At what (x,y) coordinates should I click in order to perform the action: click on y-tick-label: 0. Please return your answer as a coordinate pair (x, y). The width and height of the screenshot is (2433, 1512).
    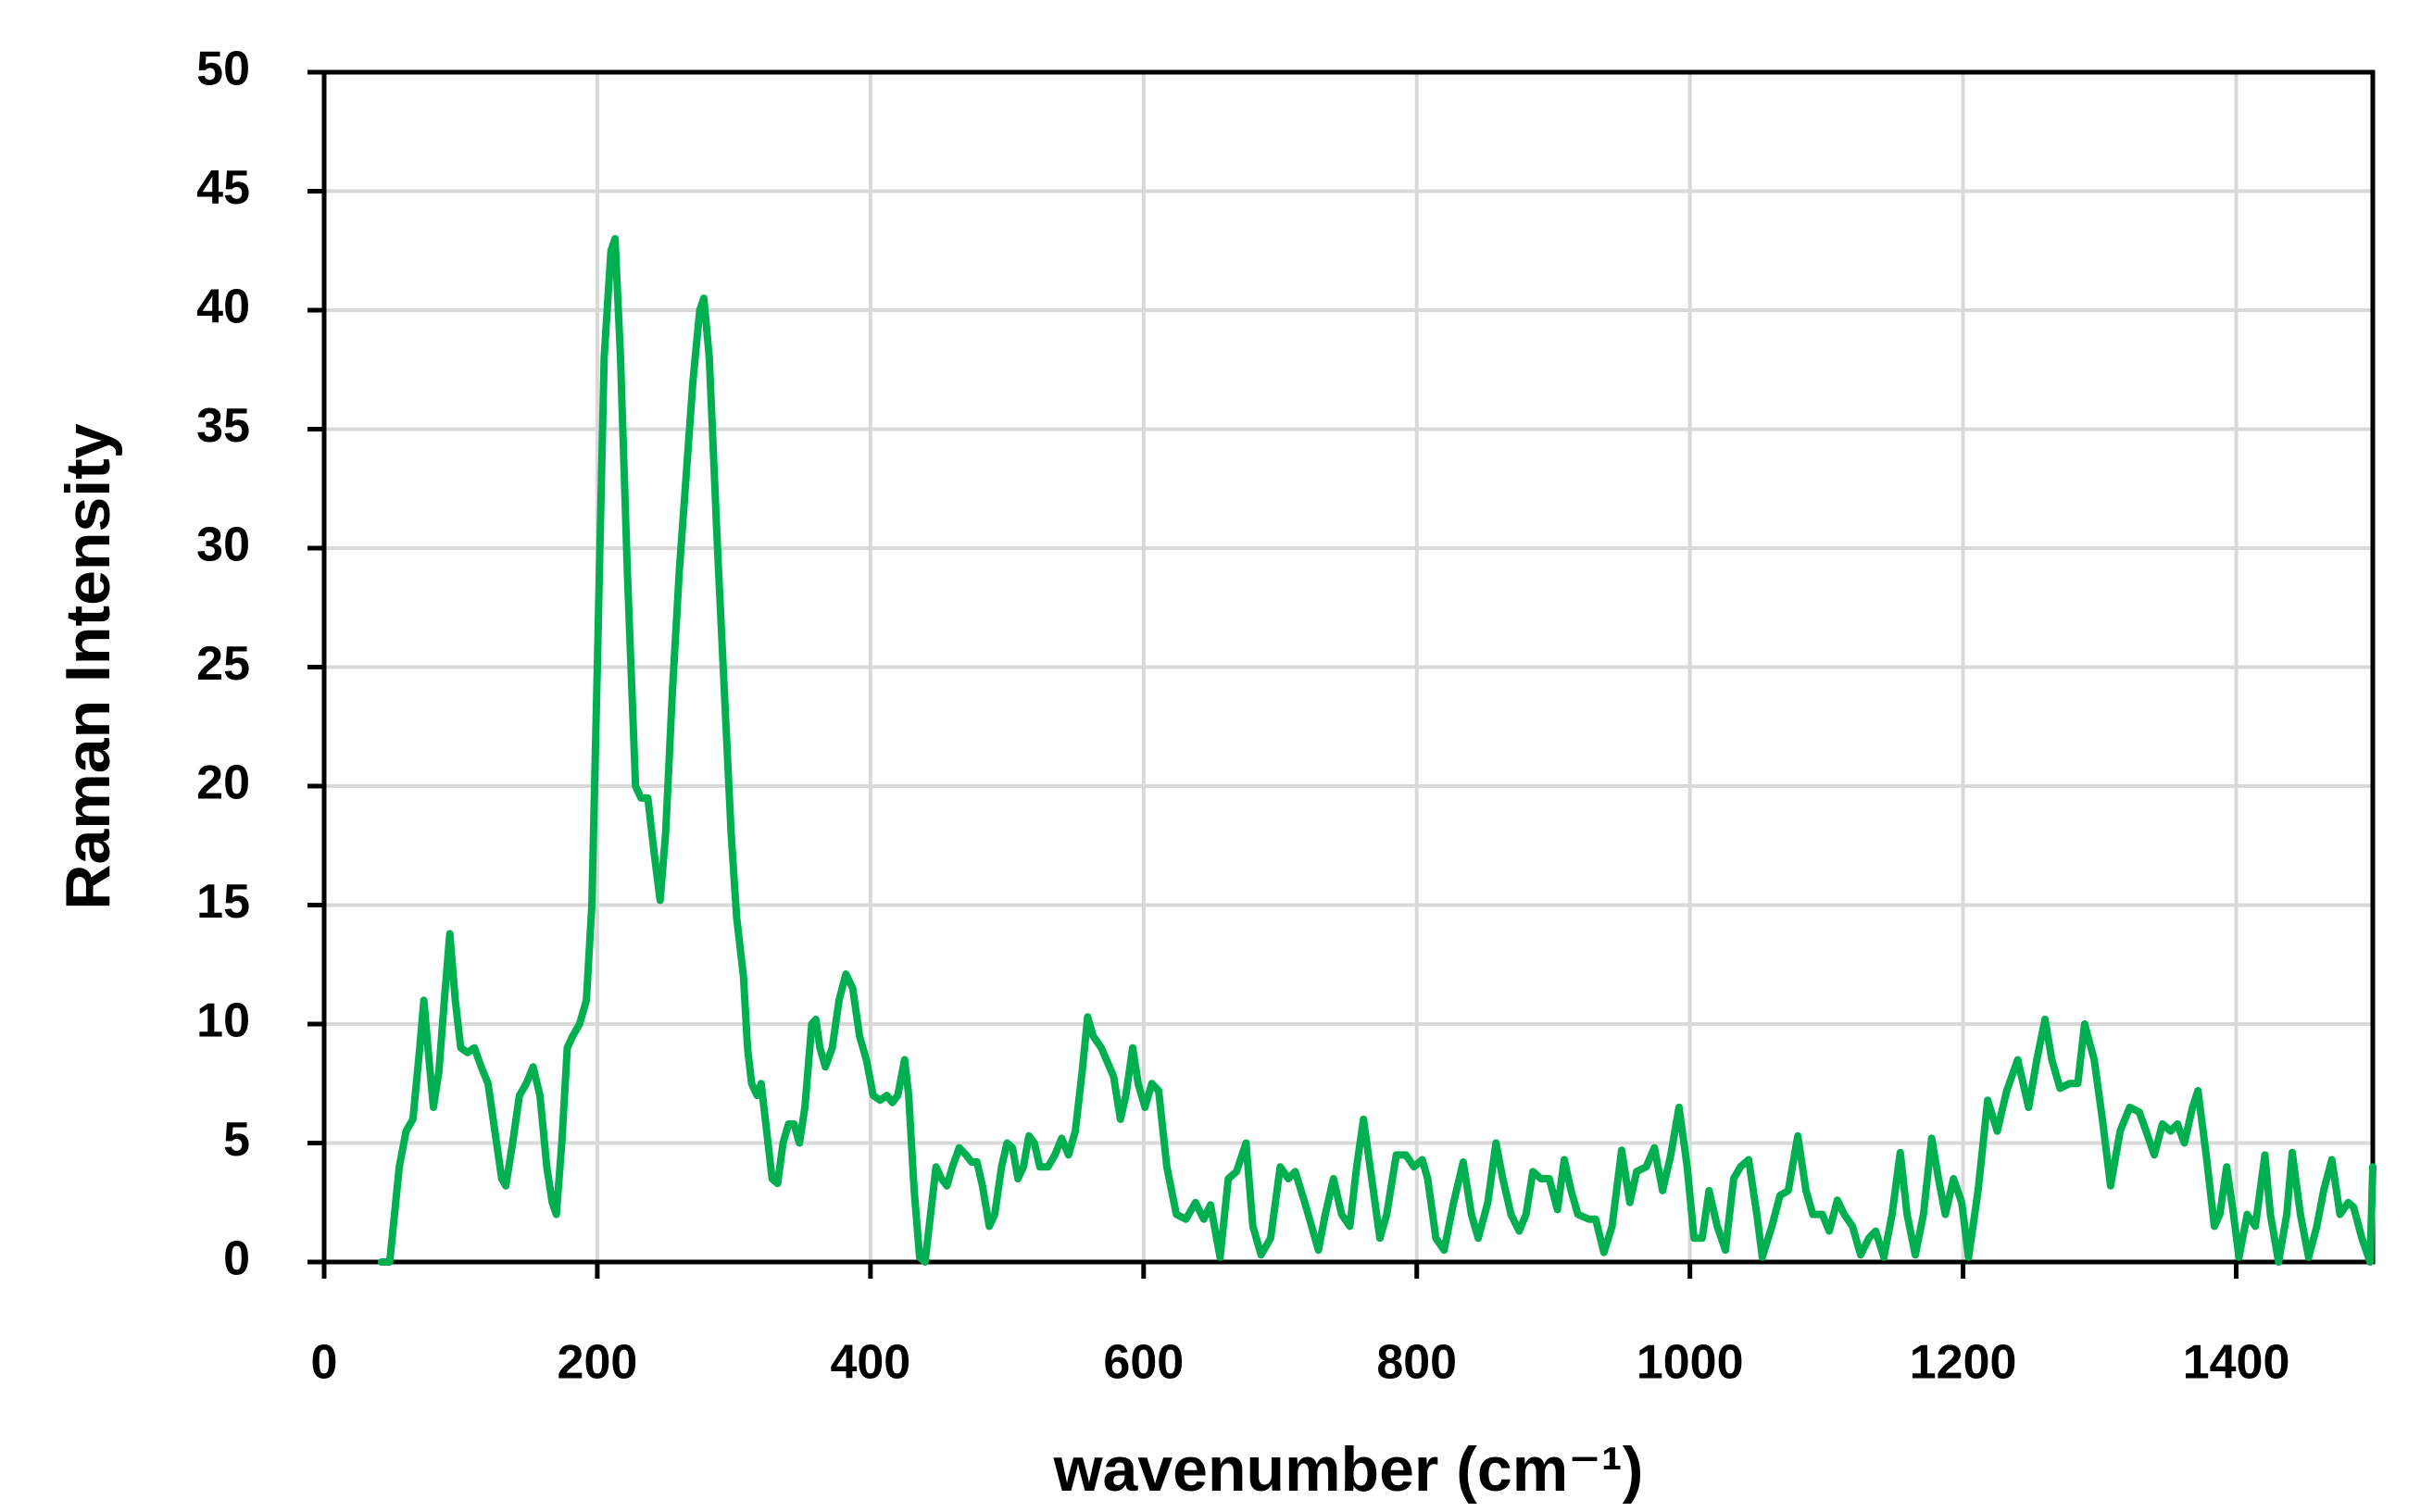
    Looking at the image, I should click on (236, 1259).